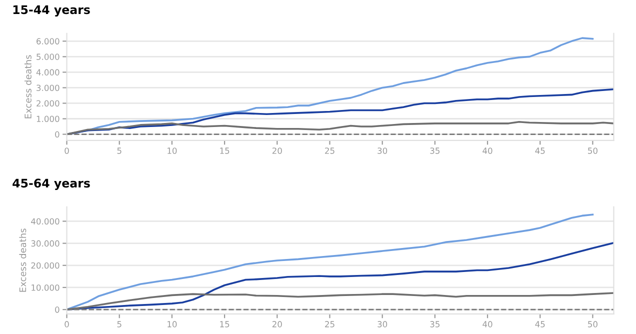  What do you see at coordinates (48, 57) in the screenshot?
I see `y-tick-label: 5.000` at bounding box center [48, 57].